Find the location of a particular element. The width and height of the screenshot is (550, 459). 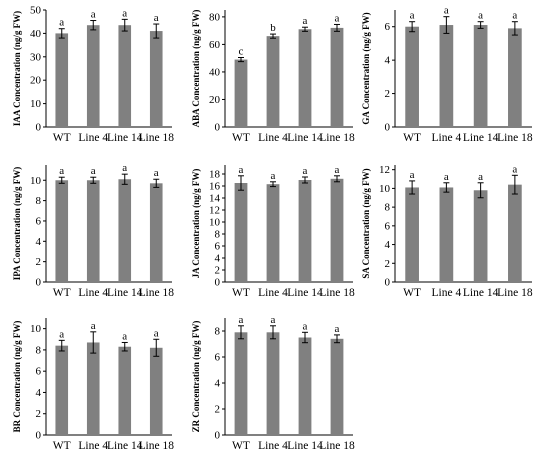

significance-letter: c is located at coordinates (241, 51).